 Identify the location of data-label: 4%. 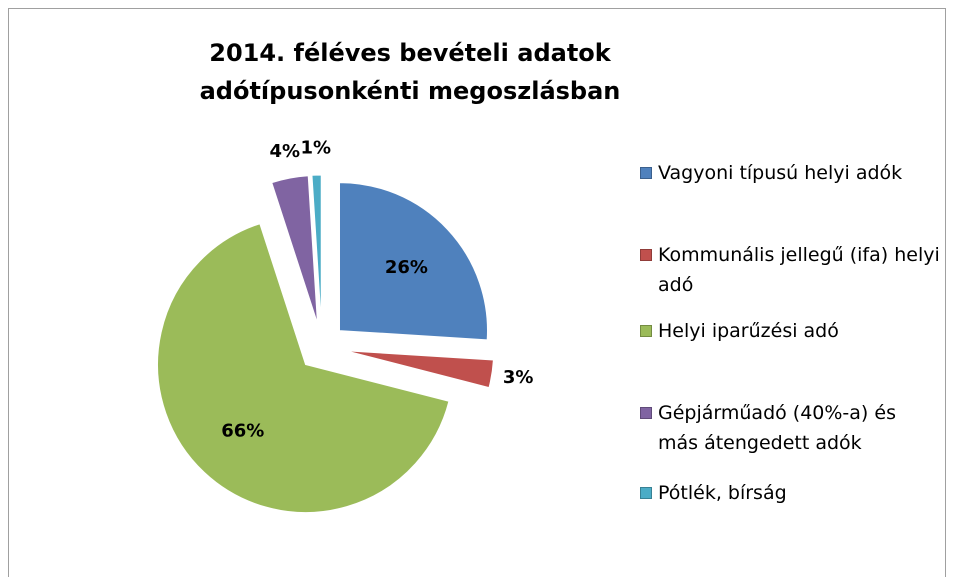
(284, 151).